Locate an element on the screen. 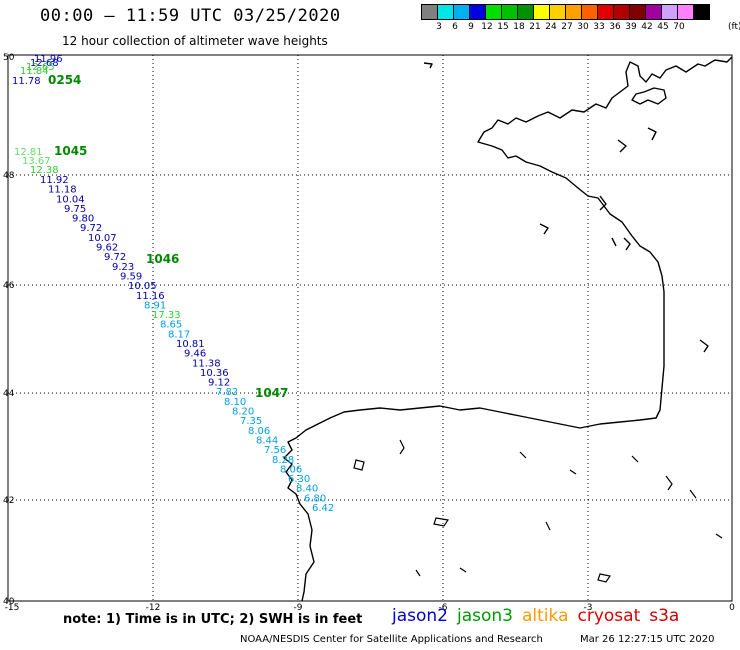 This screenshot has height=650, width=740. swh-reading: 9.75 is located at coordinates (75, 209).